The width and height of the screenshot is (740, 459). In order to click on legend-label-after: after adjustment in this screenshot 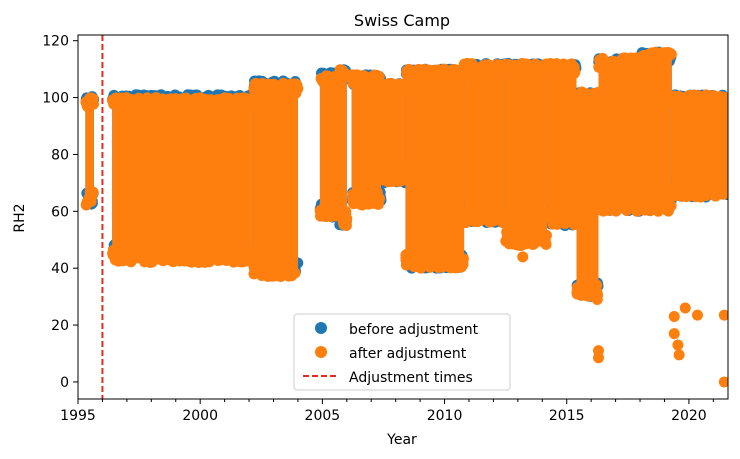, I will do `click(408, 354)`.